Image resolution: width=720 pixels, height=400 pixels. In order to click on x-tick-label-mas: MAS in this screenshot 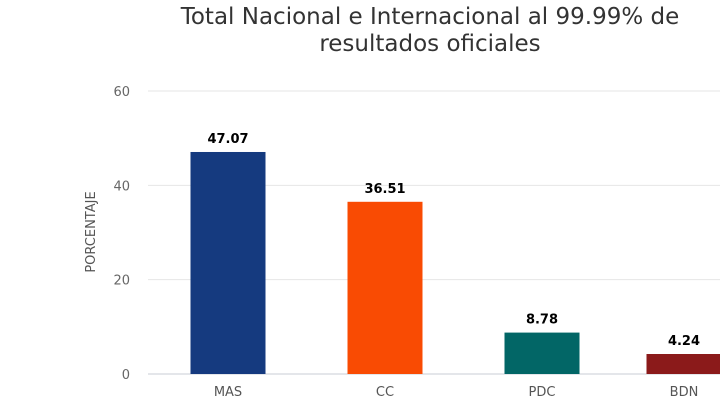, I will do `click(228, 392)`.